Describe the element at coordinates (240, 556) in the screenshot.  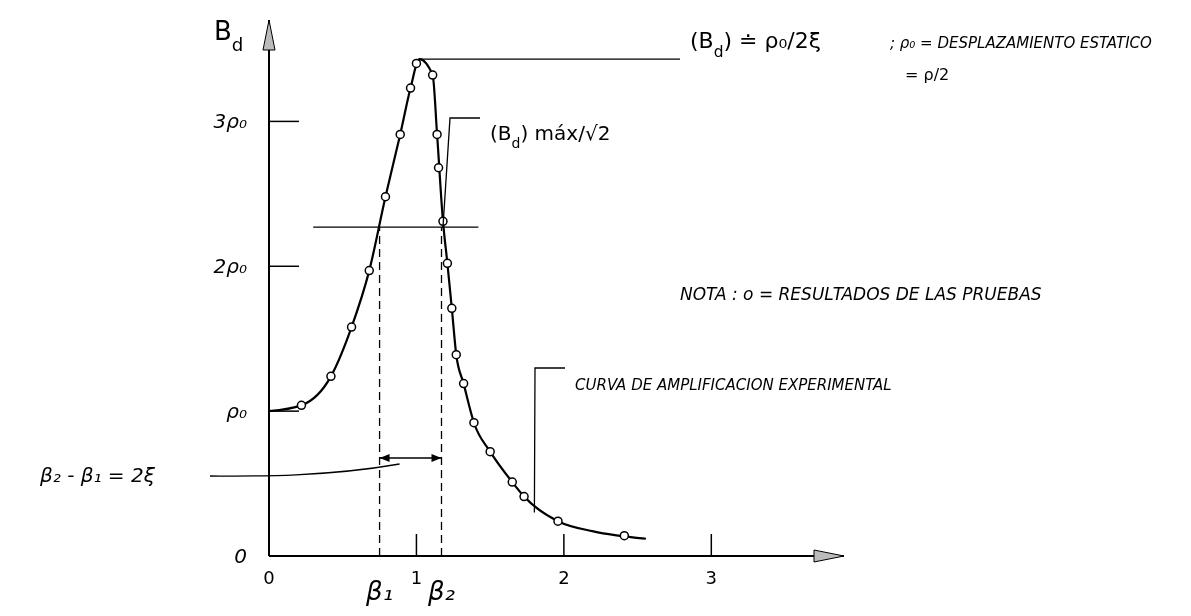
I see `y-tick-label: 0` at that location.